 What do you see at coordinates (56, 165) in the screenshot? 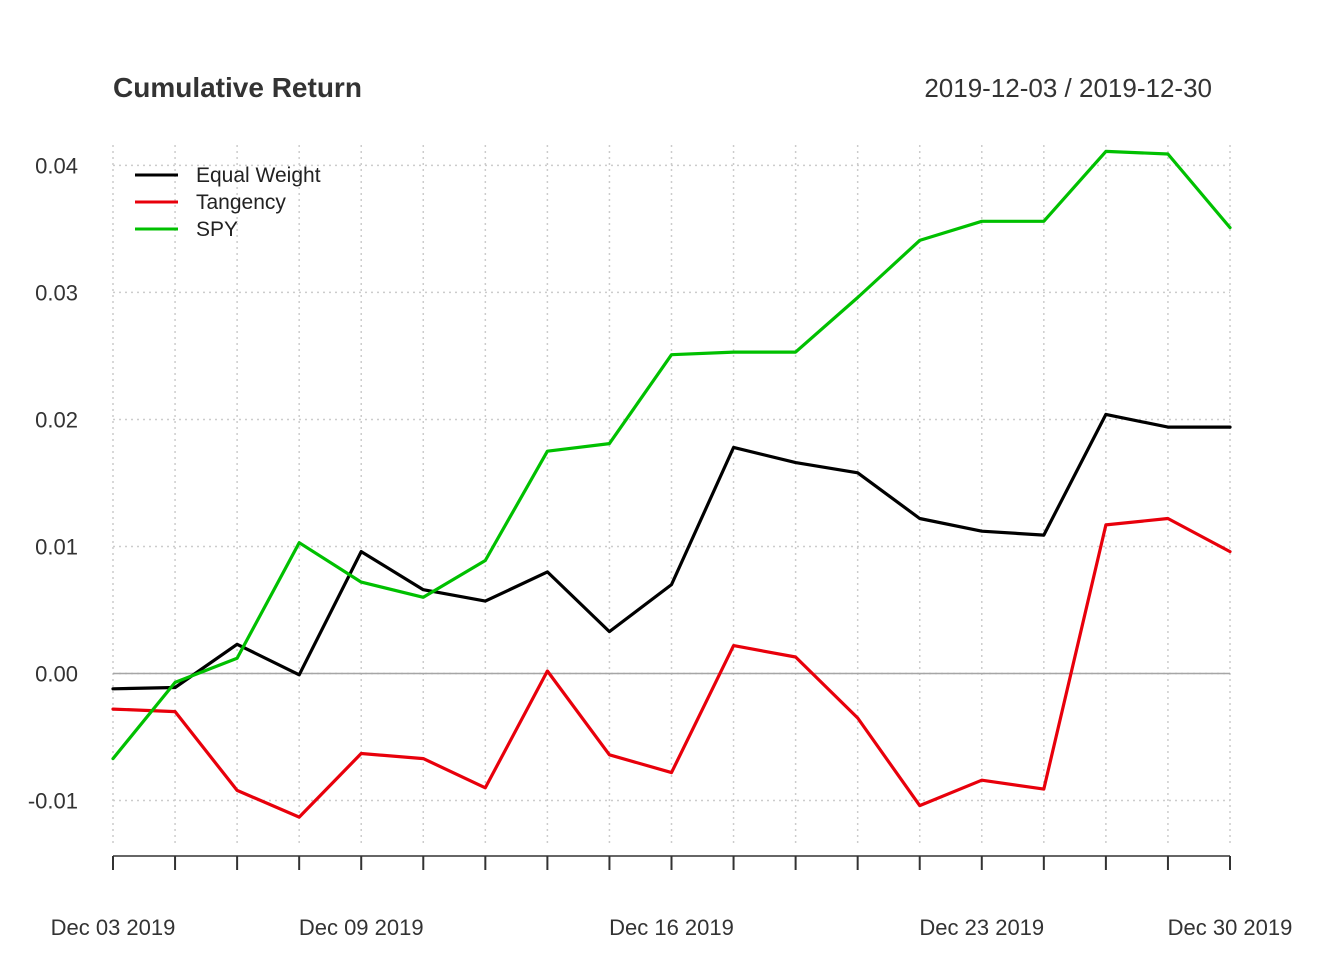
I see `y-tick-label: 0.04` at bounding box center [56, 165].